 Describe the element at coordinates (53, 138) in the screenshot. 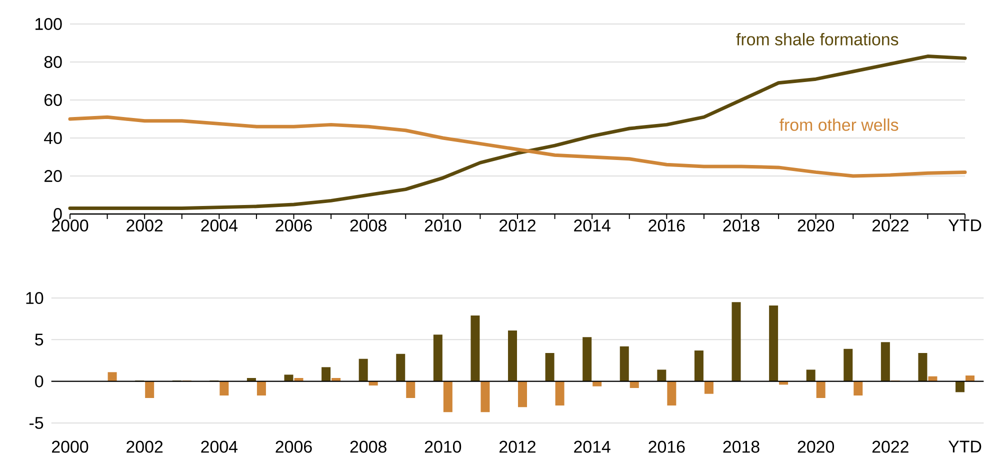

I see `y-tick-label: 40` at that location.